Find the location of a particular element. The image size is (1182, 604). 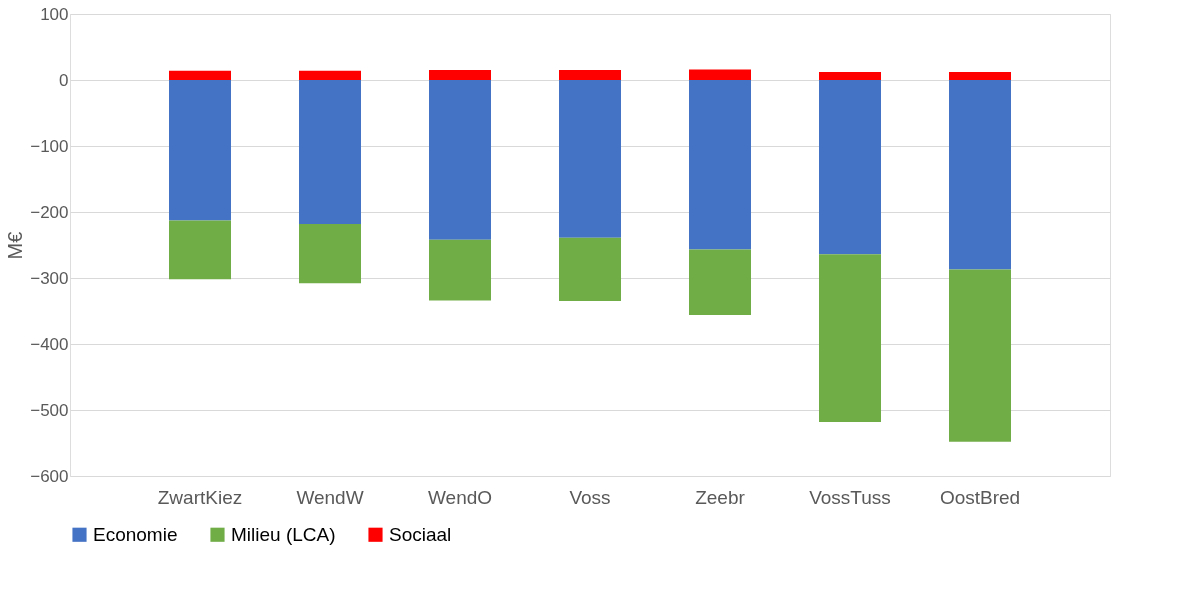

x-tick-label: Zeebr is located at coordinates (720, 497).